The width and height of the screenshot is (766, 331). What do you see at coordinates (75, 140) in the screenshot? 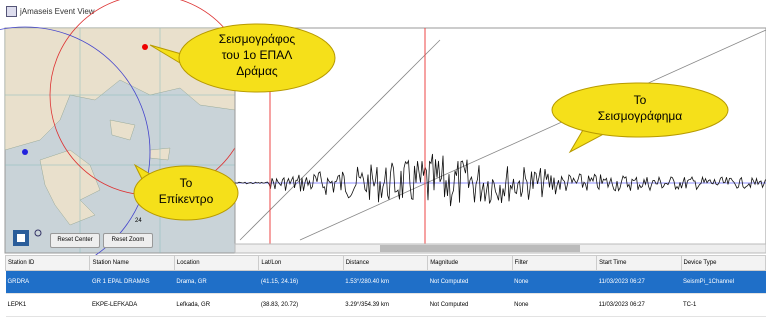
I see `distance-circle` at bounding box center [75, 140].